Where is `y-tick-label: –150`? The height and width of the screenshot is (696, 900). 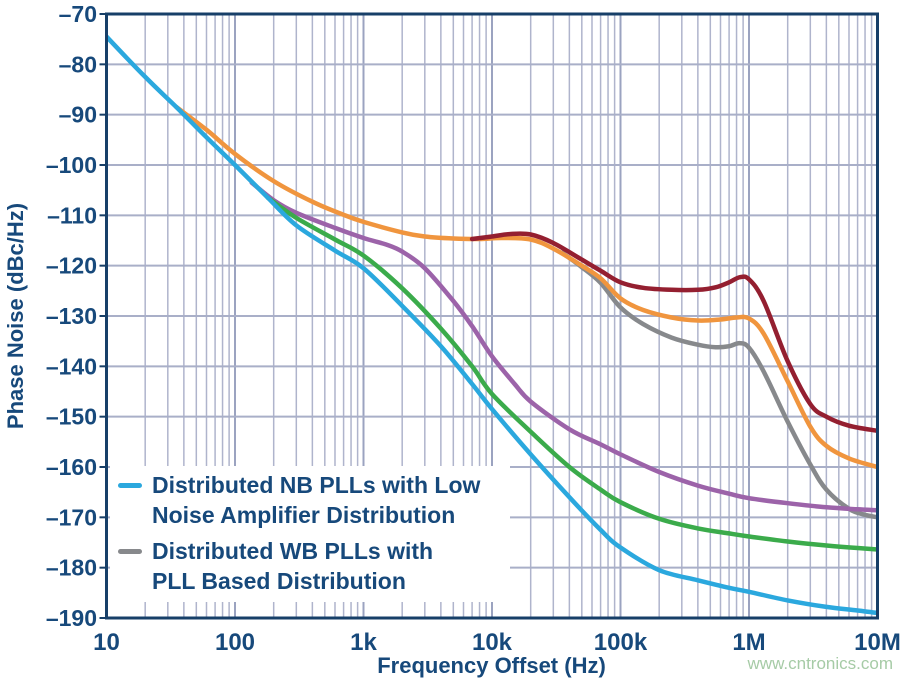 y-tick-label: –150 is located at coordinates (71, 417).